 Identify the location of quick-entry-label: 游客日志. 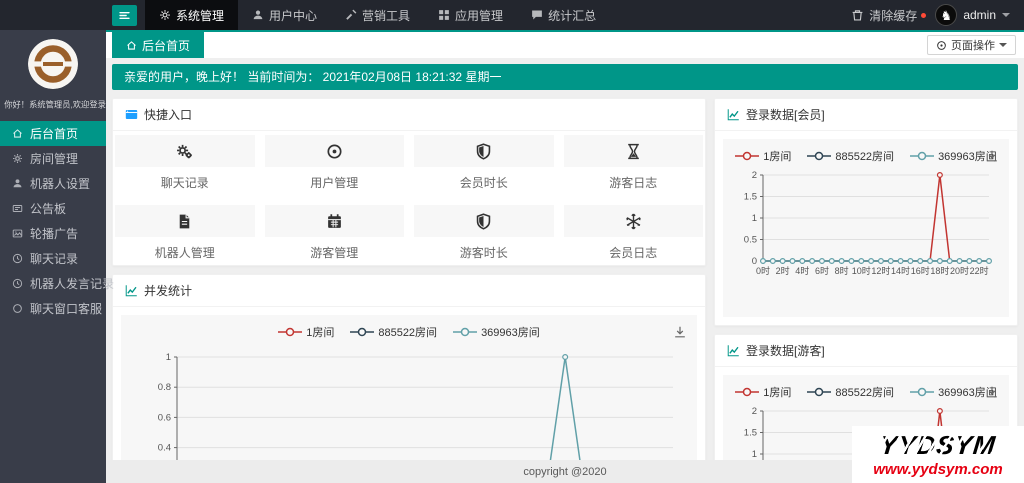
(633, 183).